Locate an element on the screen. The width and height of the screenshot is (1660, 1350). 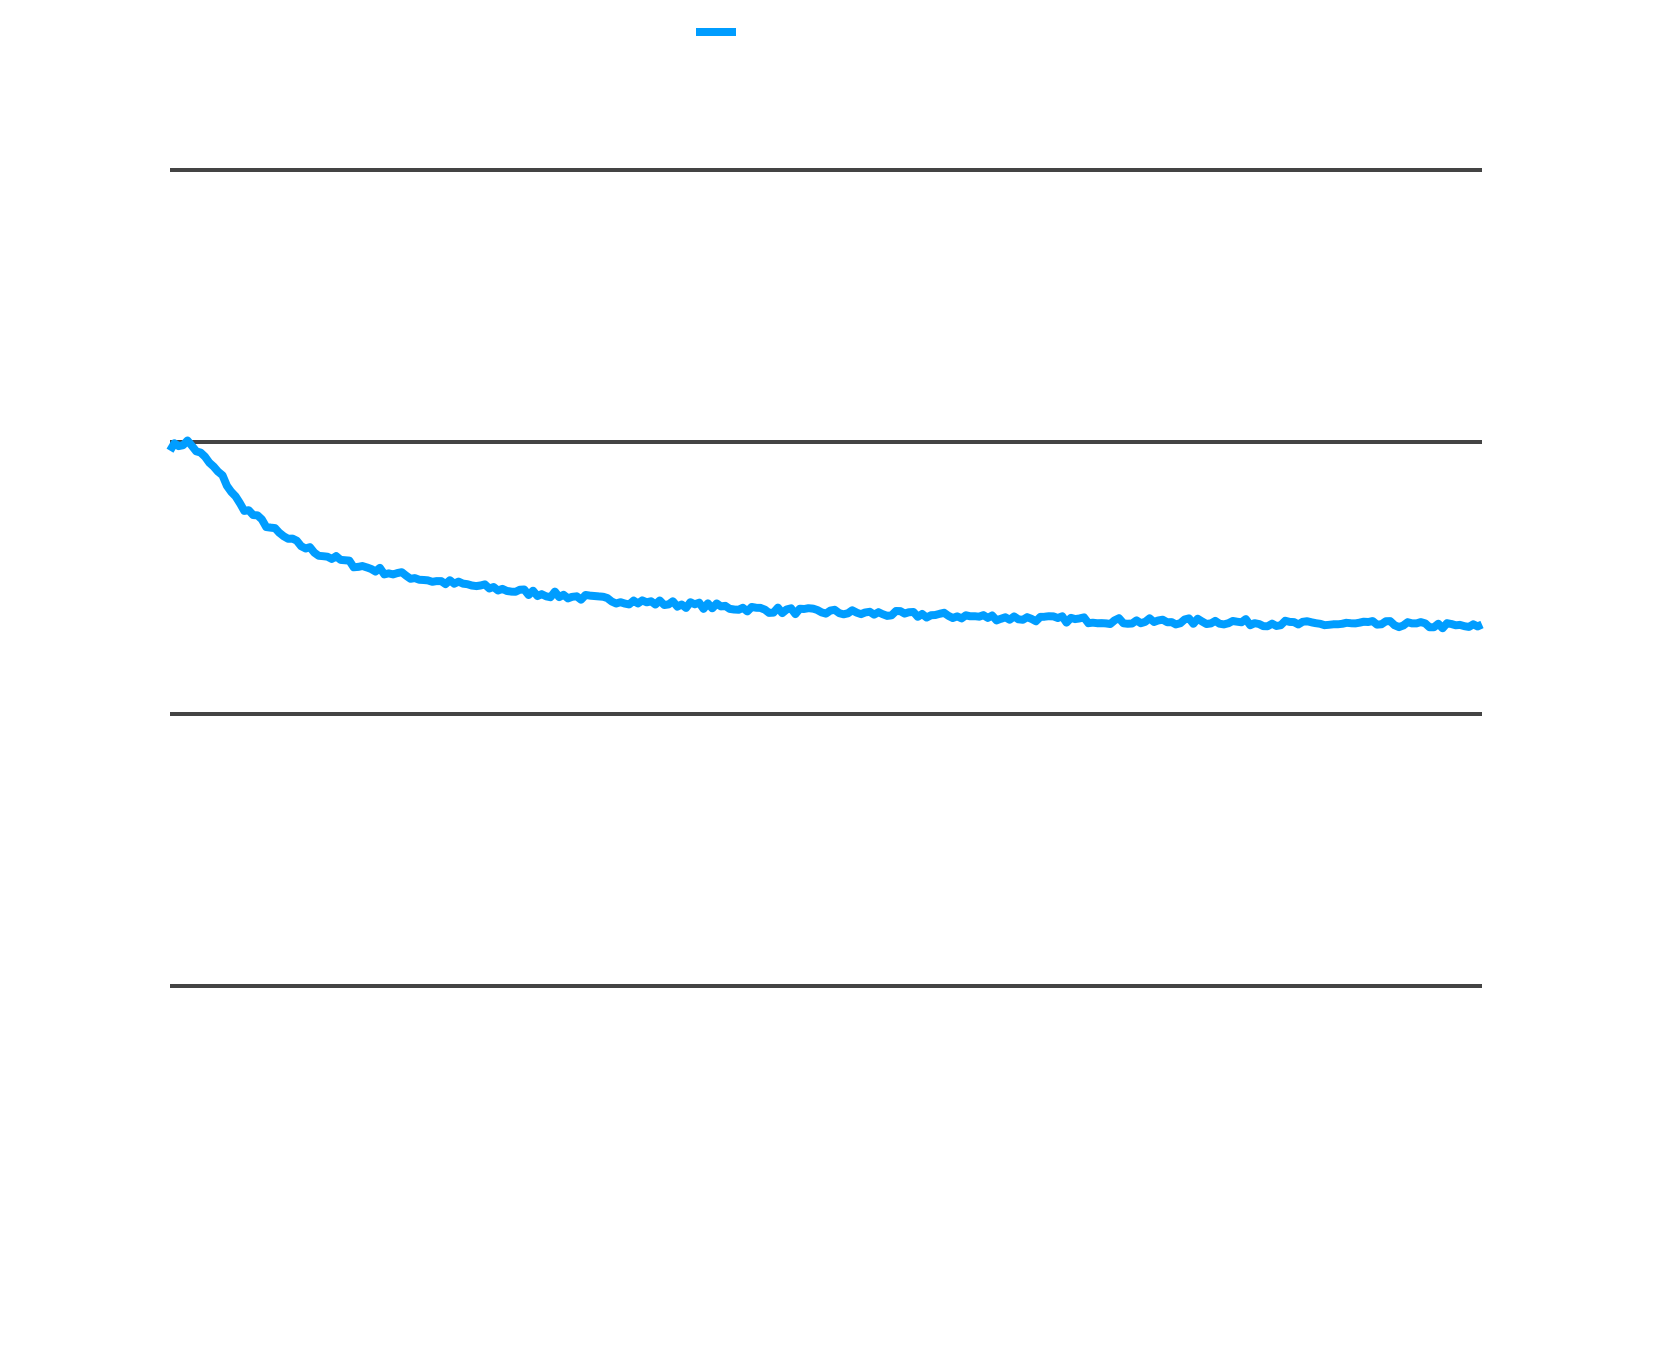
series-layer is located at coordinates (825, 534).